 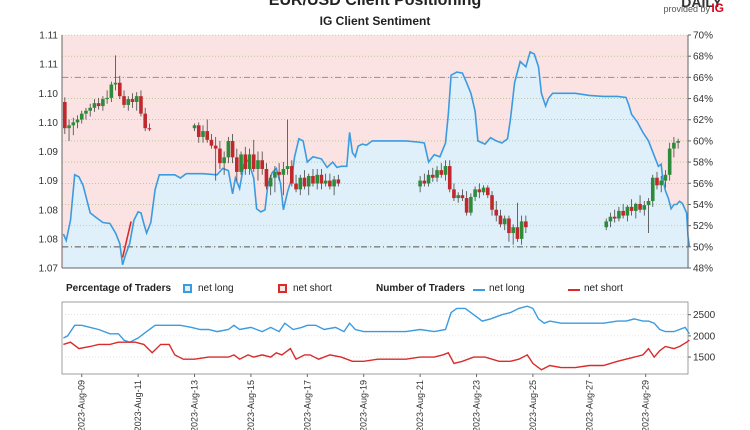 I want to click on right-tick-label: 56%, so click(x=703, y=184).